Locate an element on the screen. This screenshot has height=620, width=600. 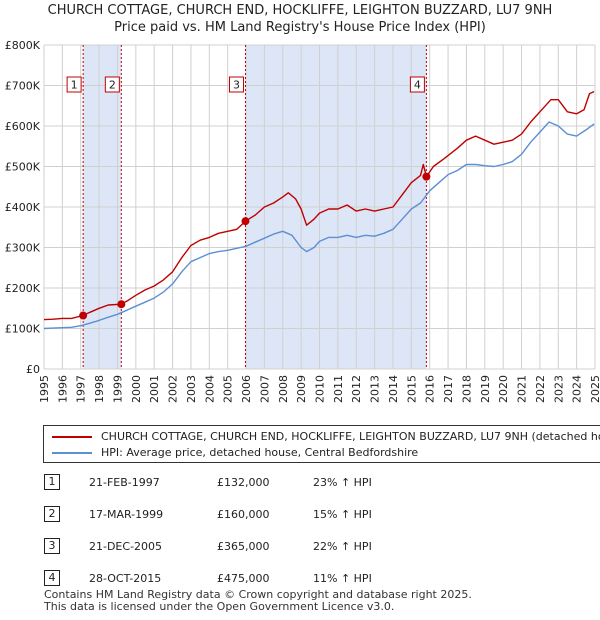
x-tick-label: 2022 is located at coordinates (540, 389).